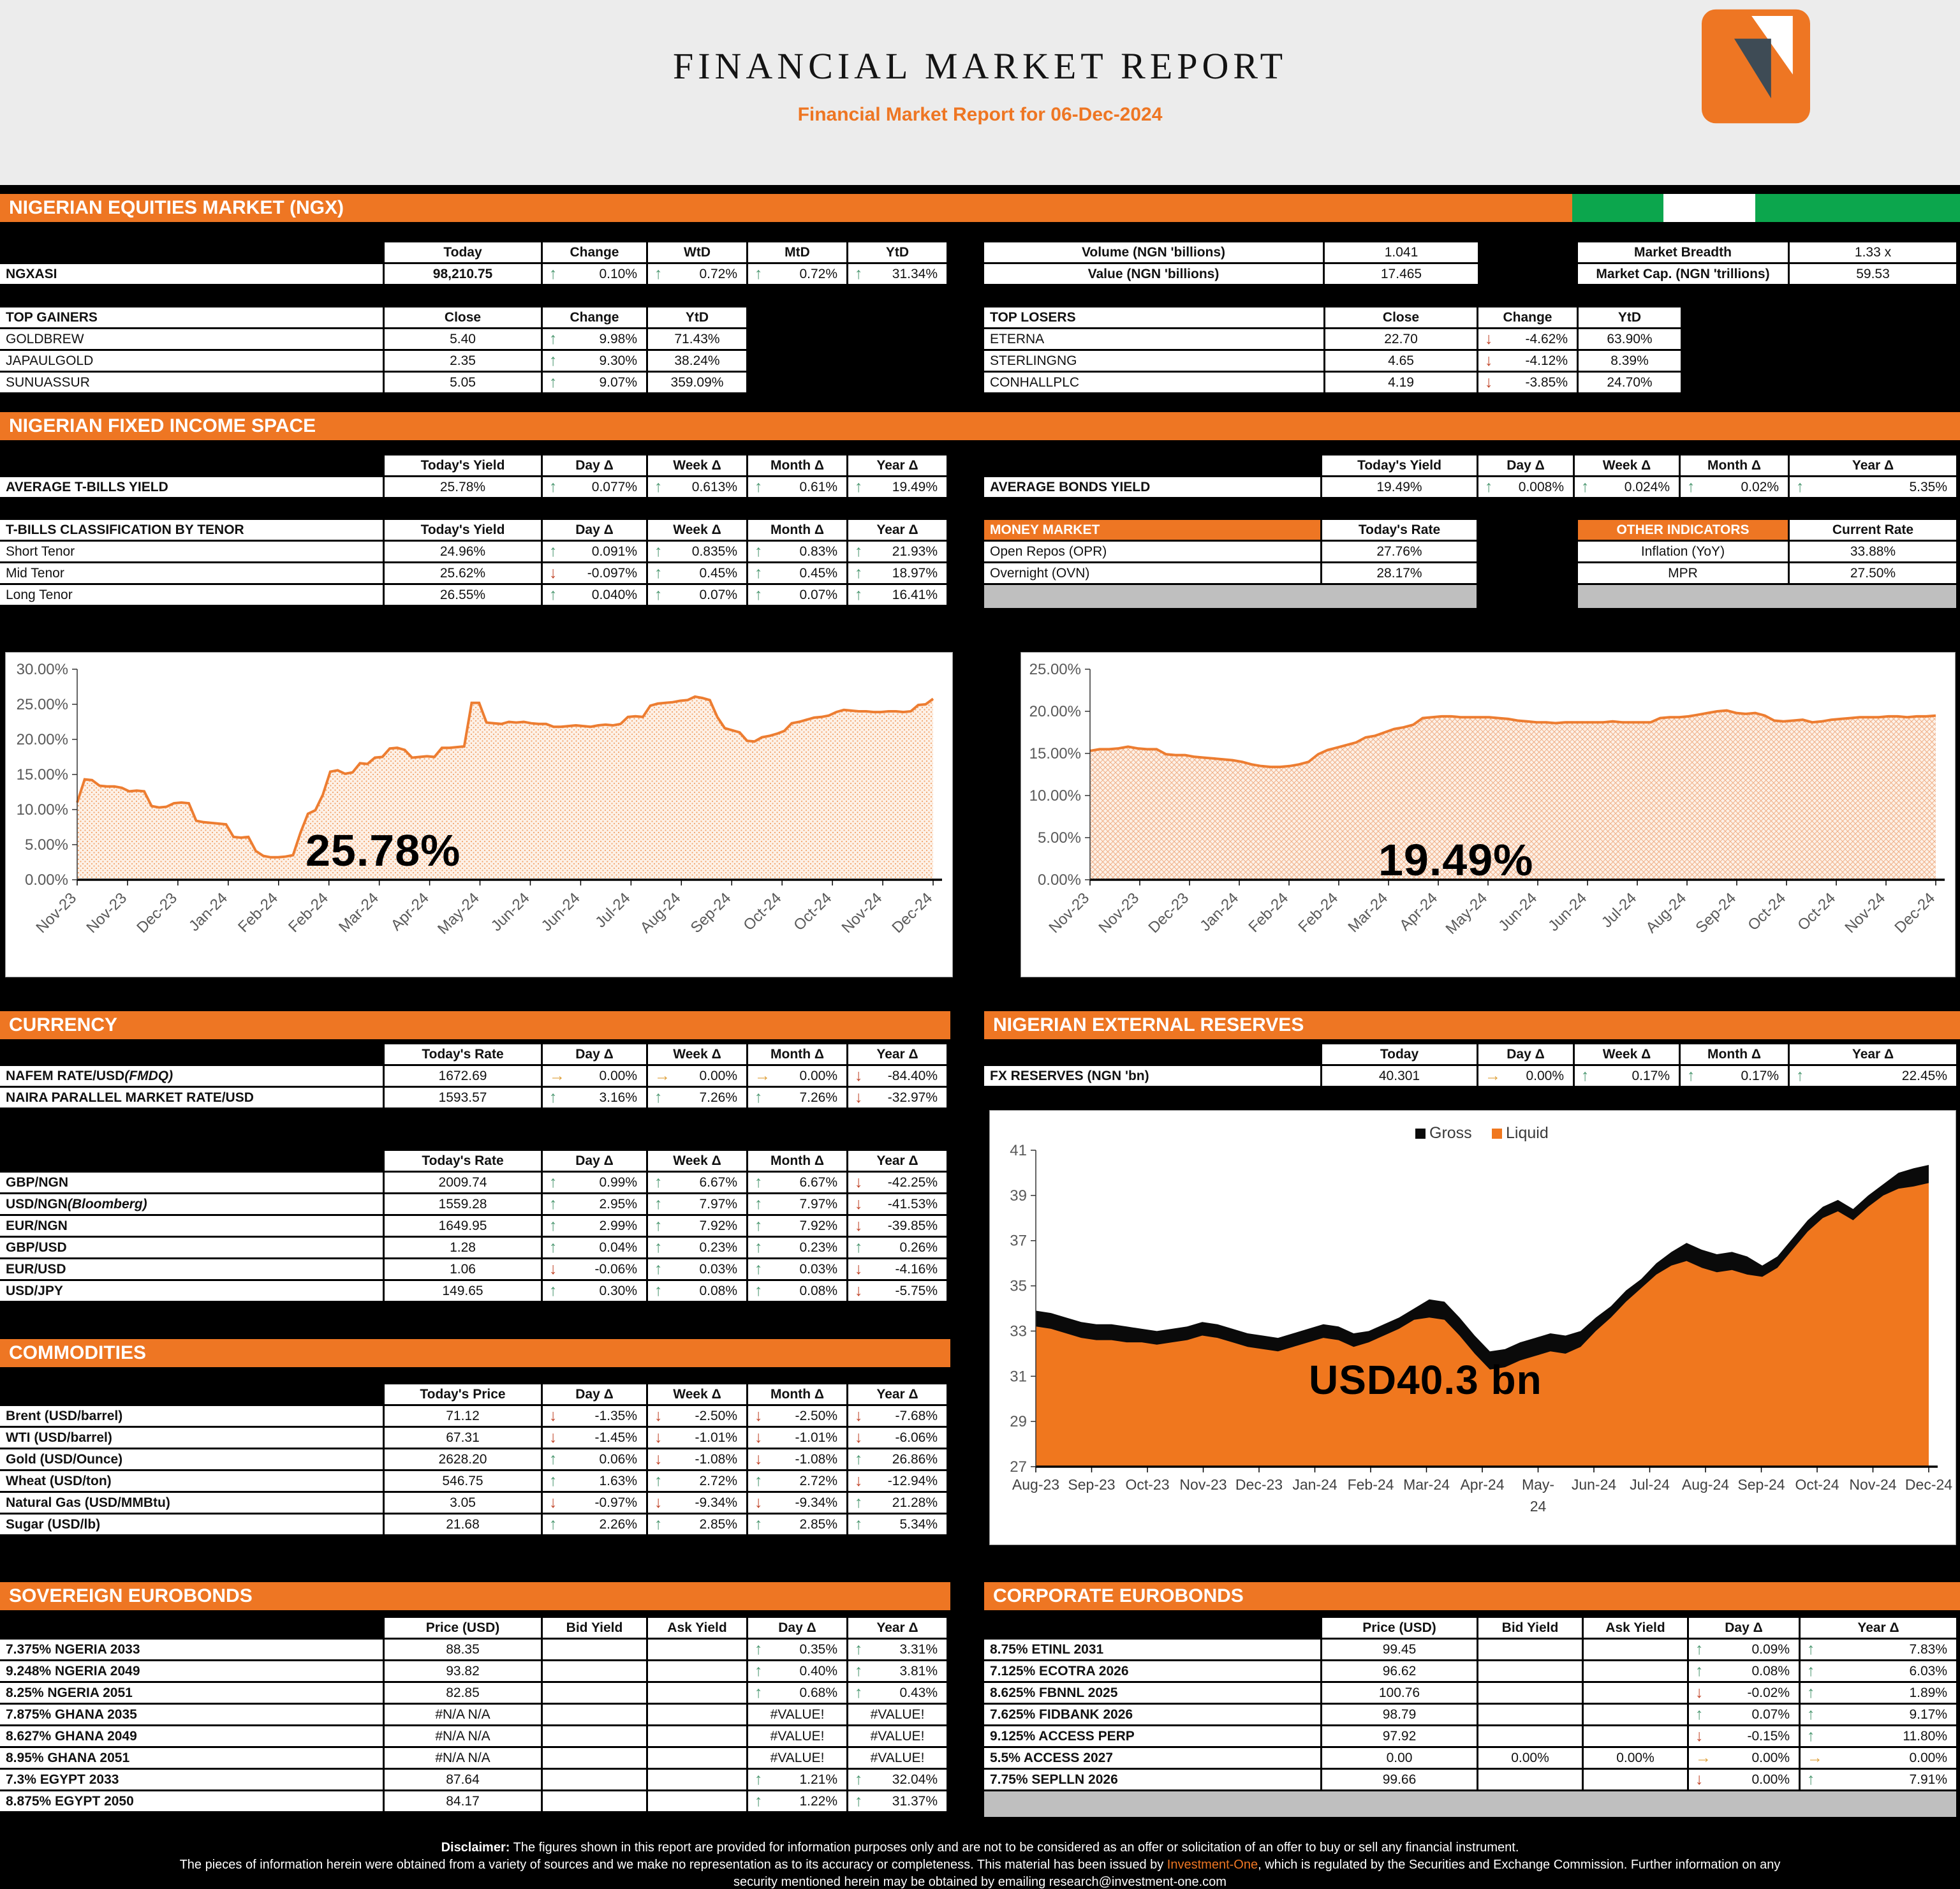 This screenshot has height=1889, width=1960. I want to click on change-cell: ↑ 0.30%, so click(594, 1291).